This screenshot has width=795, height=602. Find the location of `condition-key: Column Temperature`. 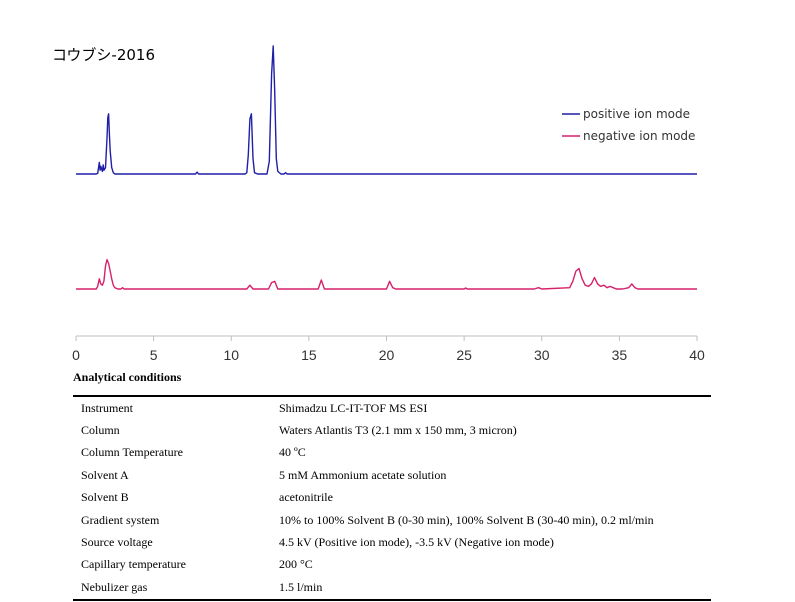

condition-key: Column Temperature is located at coordinates (132, 452).